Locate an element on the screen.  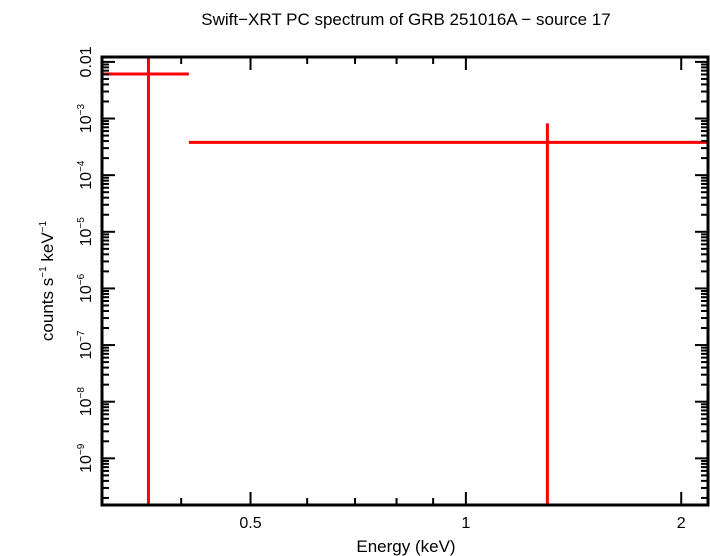
y-axis-label-mid: keV is located at coordinates (47, 249).